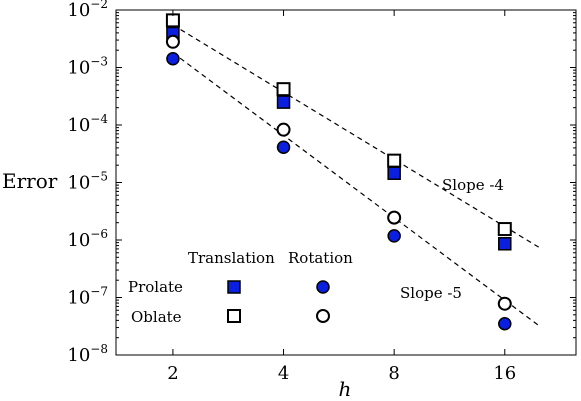 The height and width of the screenshot is (401, 581). Describe the element at coordinates (231, 258) in the screenshot. I see `legend-column-translation: Translation` at that location.